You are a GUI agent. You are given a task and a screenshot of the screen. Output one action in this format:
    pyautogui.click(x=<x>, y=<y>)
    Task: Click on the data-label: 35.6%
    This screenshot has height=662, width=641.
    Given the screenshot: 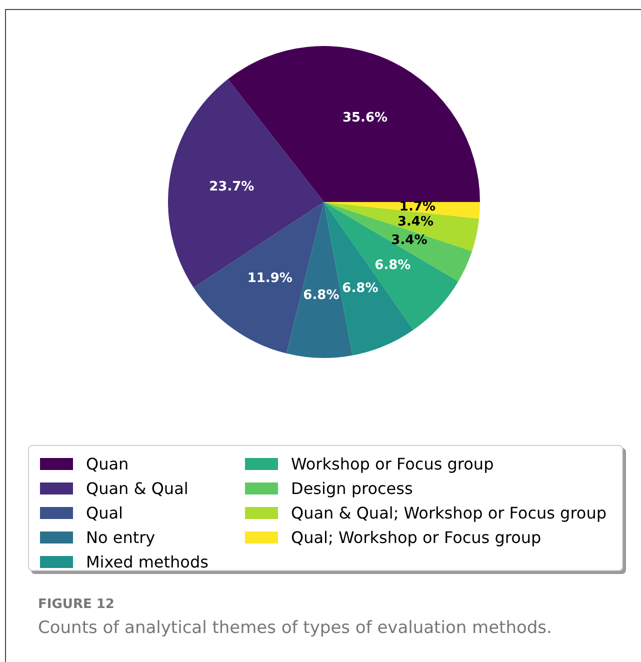 What is the action you would take?
    pyautogui.click(x=365, y=118)
    